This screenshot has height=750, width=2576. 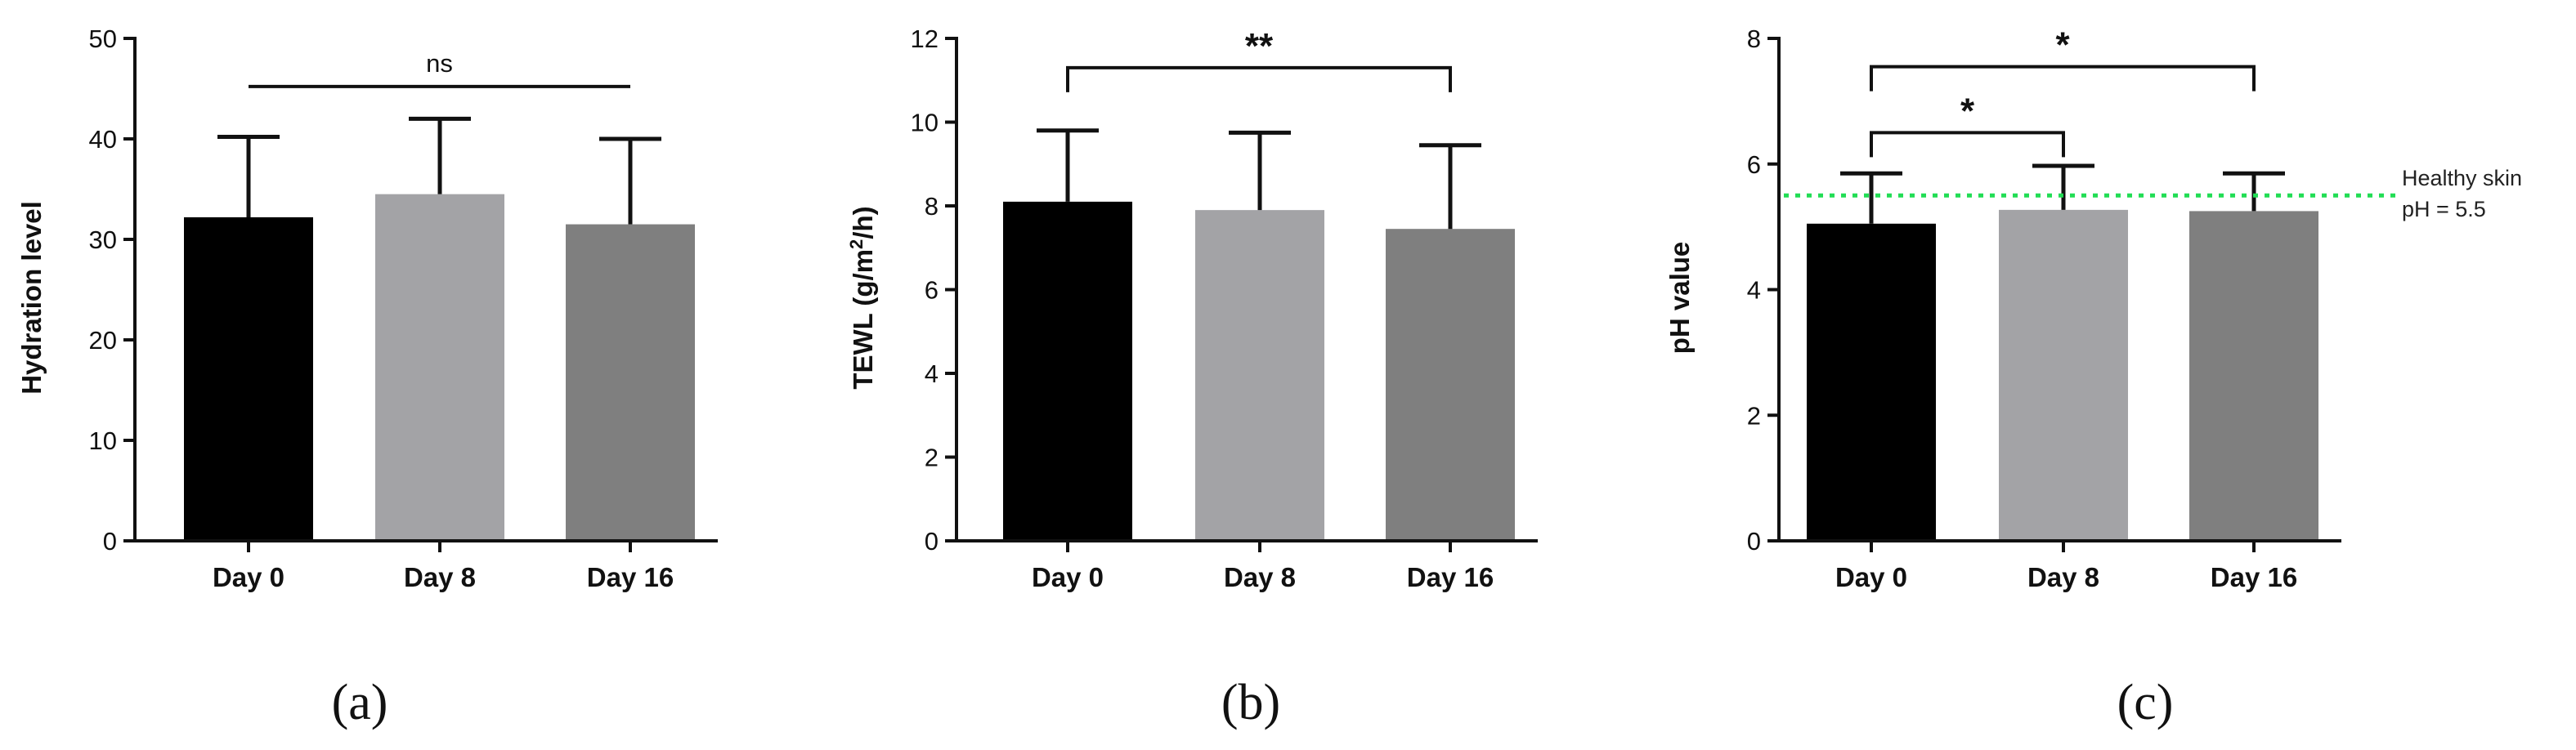 What do you see at coordinates (103, 340) in the screenshot?
I see `y-tick-label: 20` at bounding box center [103, 340].